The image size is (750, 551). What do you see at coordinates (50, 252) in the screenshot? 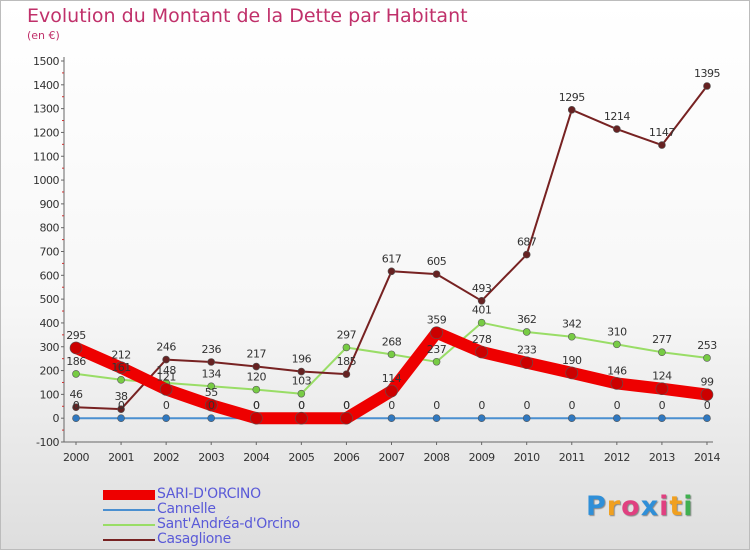
I see `y-tick-label: 700` at bounding box center [50, 252].